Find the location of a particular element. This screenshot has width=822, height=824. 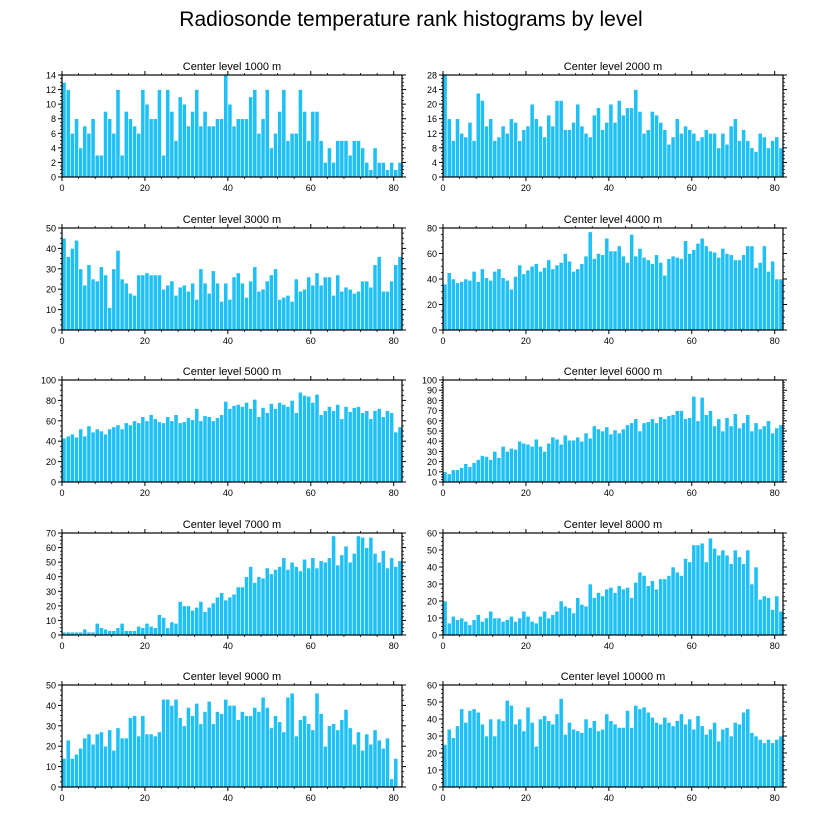

x-tick-label: 0 is located at coordinates (442, 798).